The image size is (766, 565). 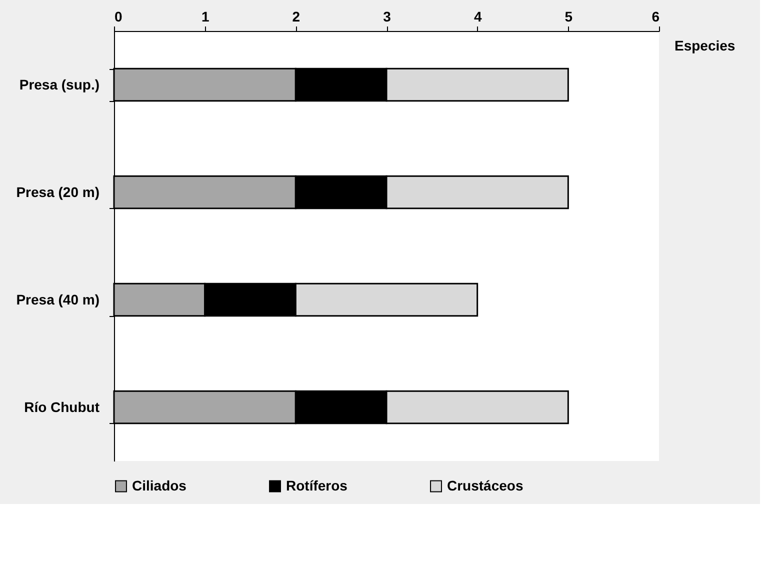 I want to click on x-tick-label: 0, so click(x=118, y=16).